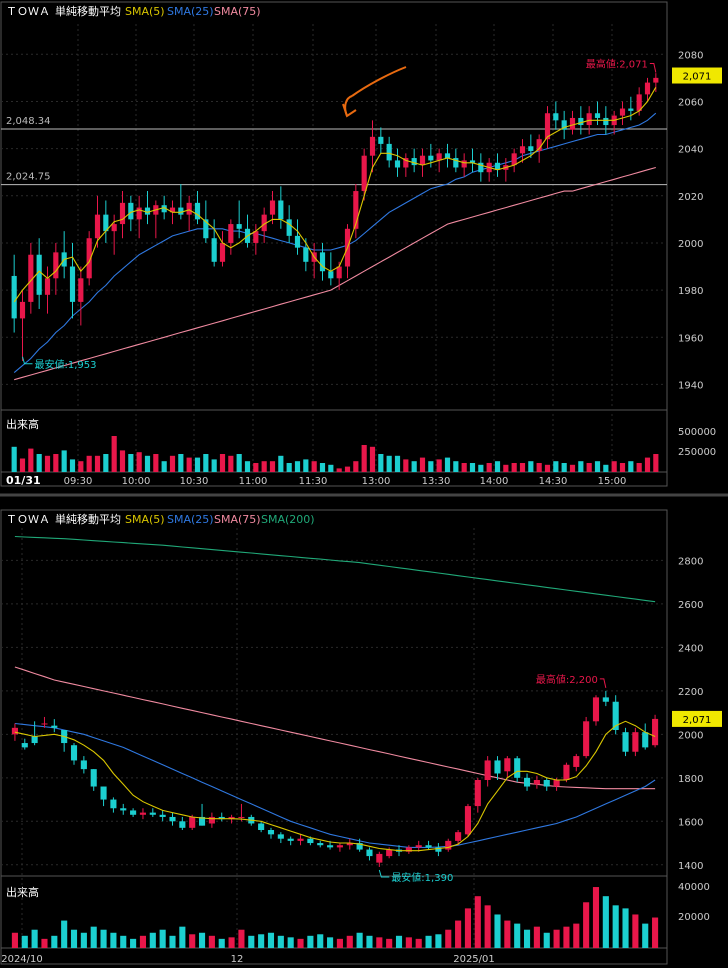 The width and height of the screenshot is (728, 968). Describe the element at coordinates (697, 720) in the screenshot. I see `current-price-label: 2,071` at that location.